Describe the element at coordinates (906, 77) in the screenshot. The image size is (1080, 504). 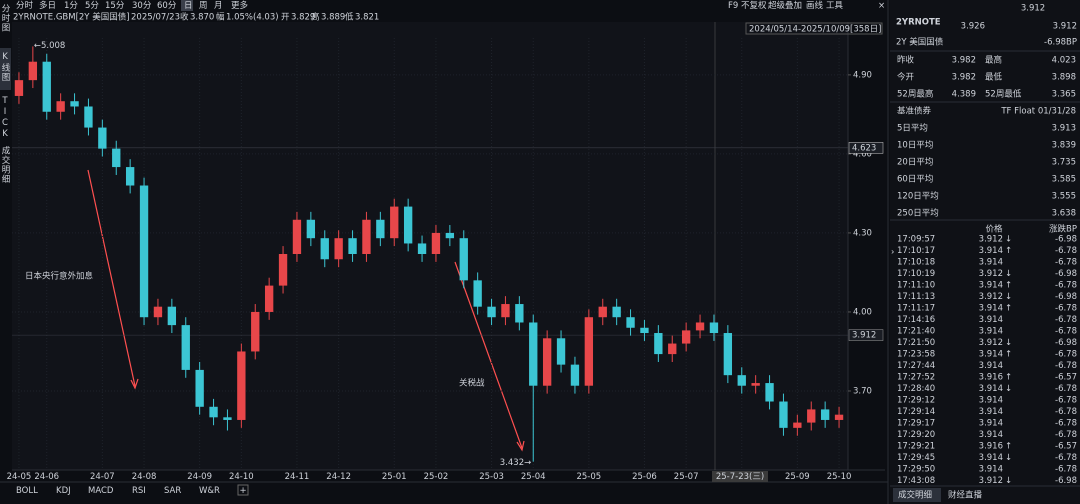
I see `stat-label: 今开` at that location.